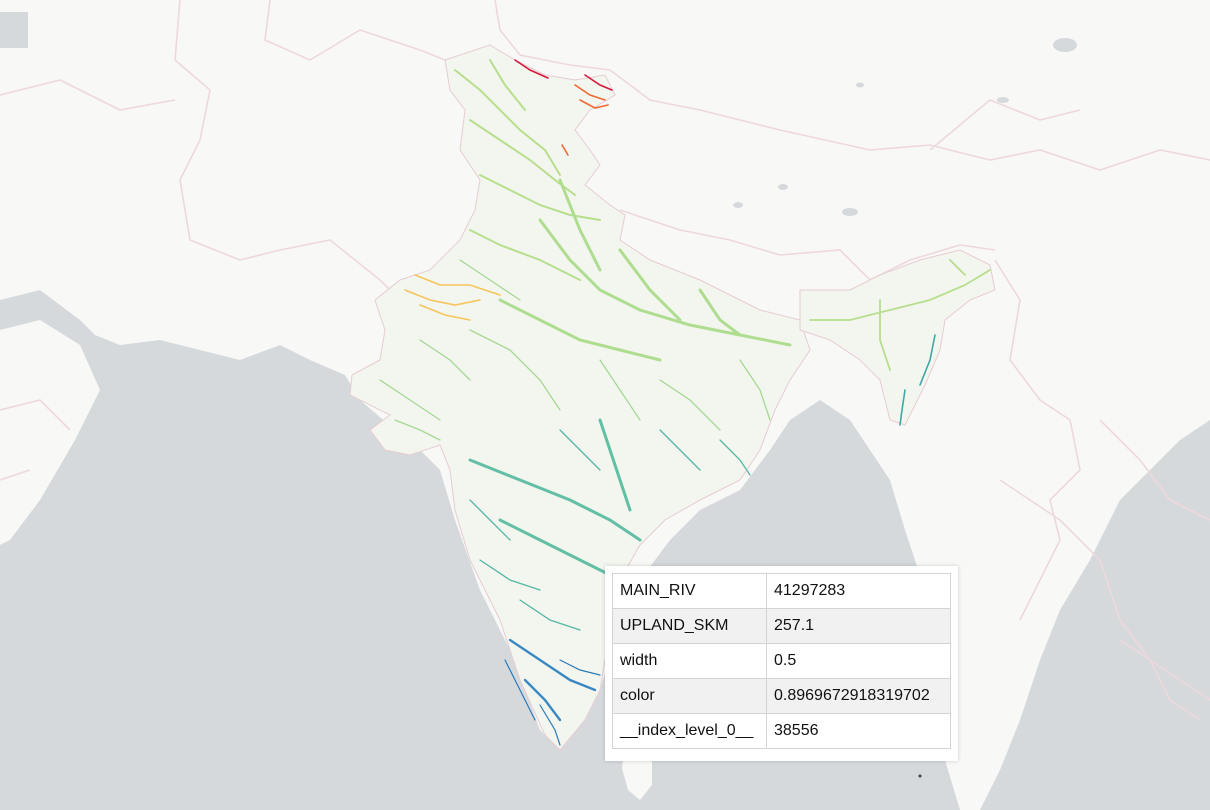  I want to click on attribute-key: width, so click(689, 661).